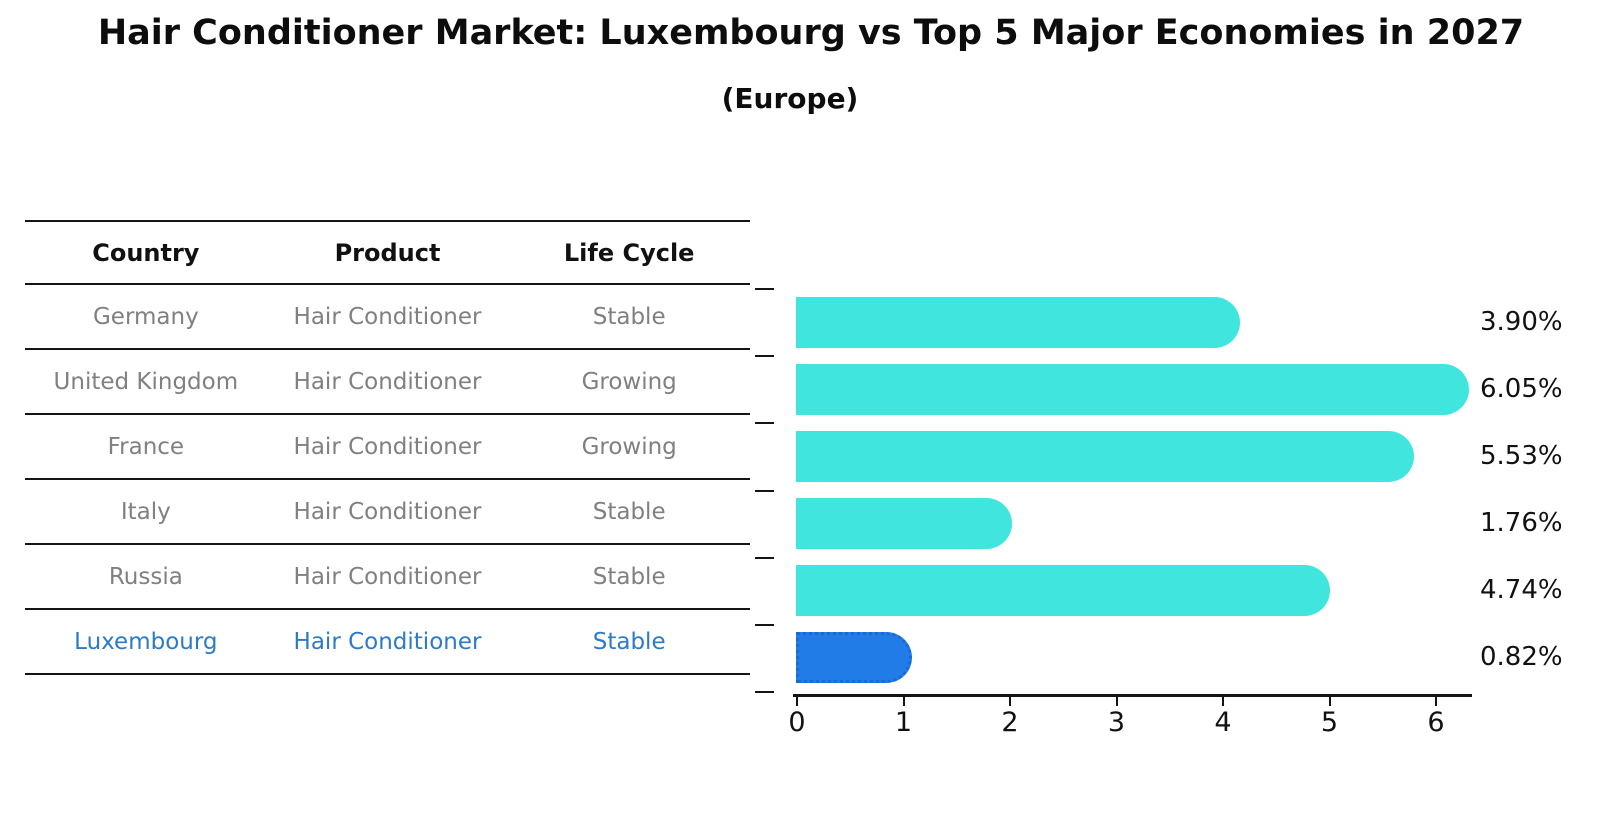 Image resolution: width=1622 pixels, height=823 pixels. I want to click on bar-france, so click(1105, 456).